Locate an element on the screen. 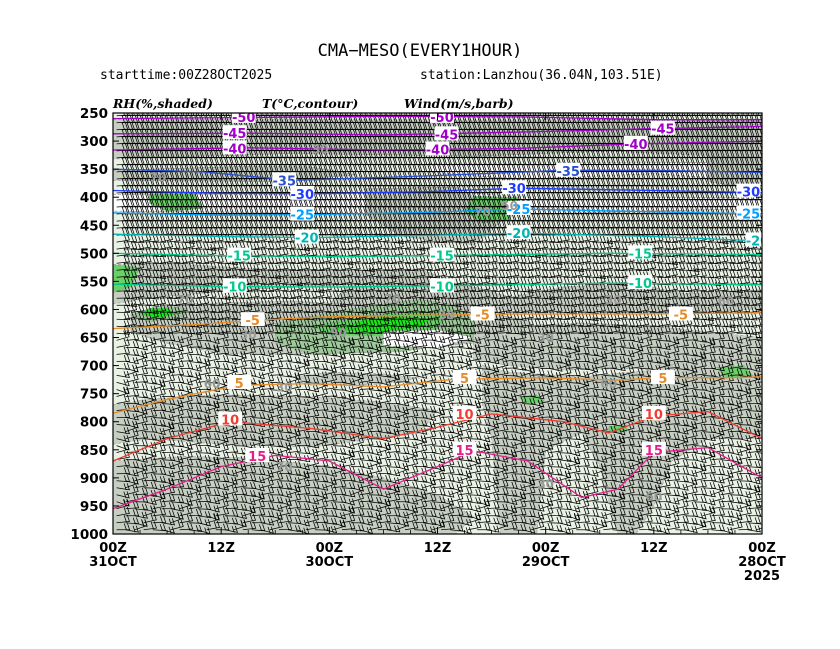 The image size is (840, 649). legend-rh: RH(%,shaded) is located at coordinates (162, 103).